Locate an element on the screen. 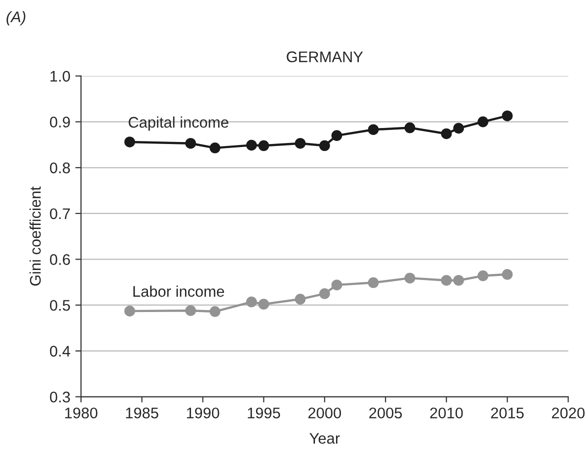 The height and width of the screenshot is (455, 587). x-tick-label: 1990 is located at coordinates (203, 413).